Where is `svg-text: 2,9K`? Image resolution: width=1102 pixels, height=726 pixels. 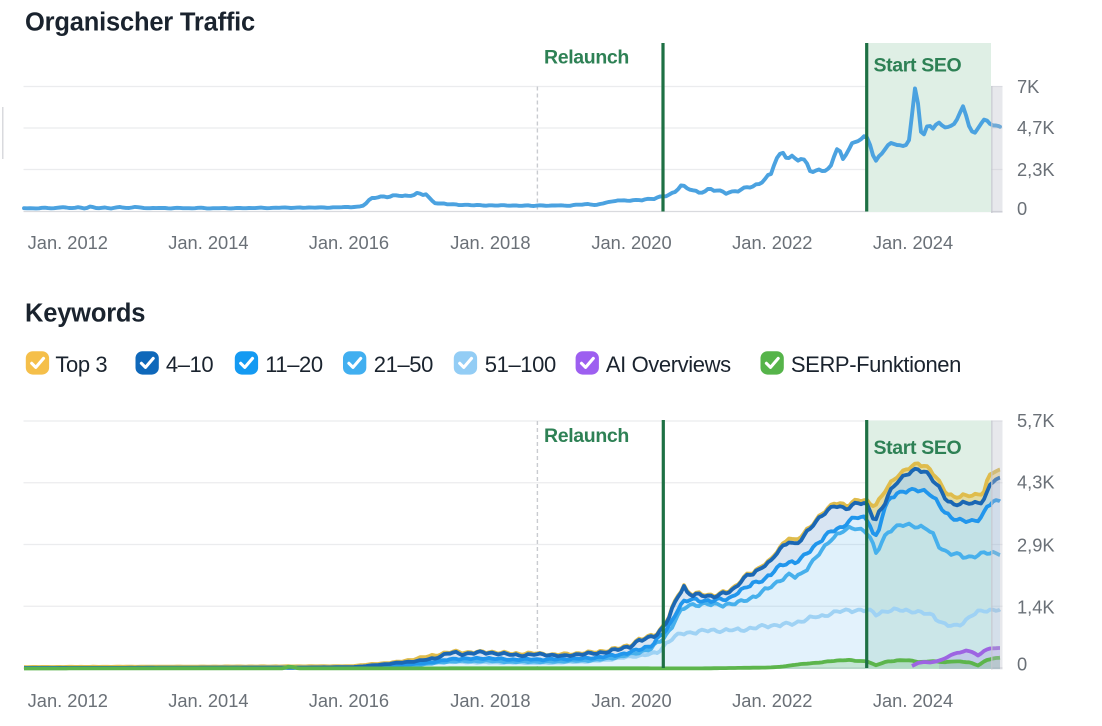 svg-text: 2,9K is located at coordinates (1036, 545).